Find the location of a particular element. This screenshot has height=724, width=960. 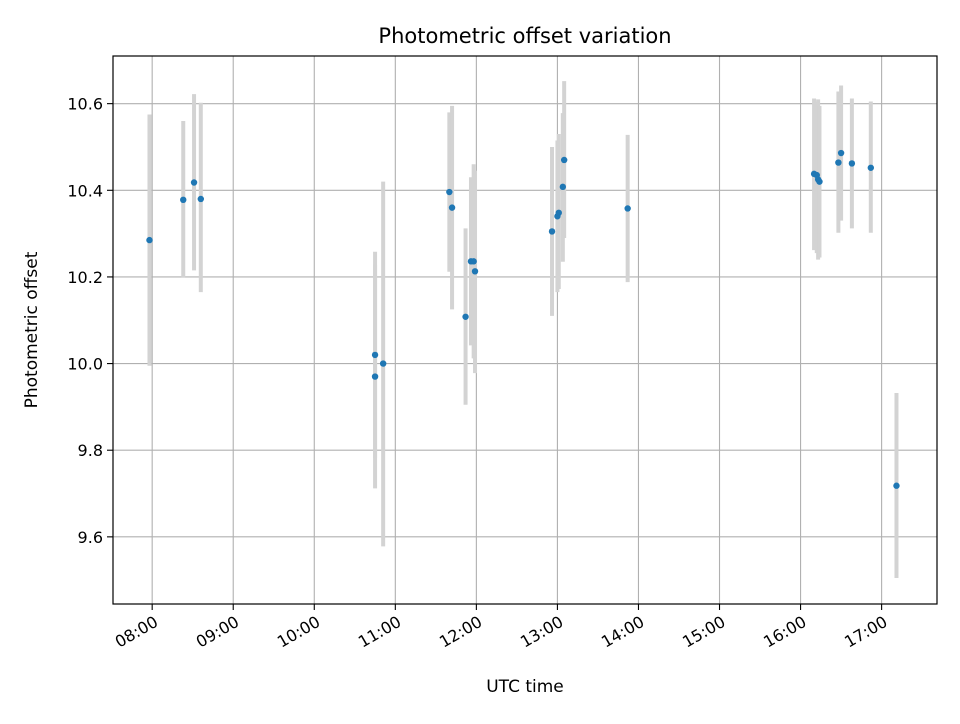

y-tick-label: 10.2 is located at coordinates (85, 277).